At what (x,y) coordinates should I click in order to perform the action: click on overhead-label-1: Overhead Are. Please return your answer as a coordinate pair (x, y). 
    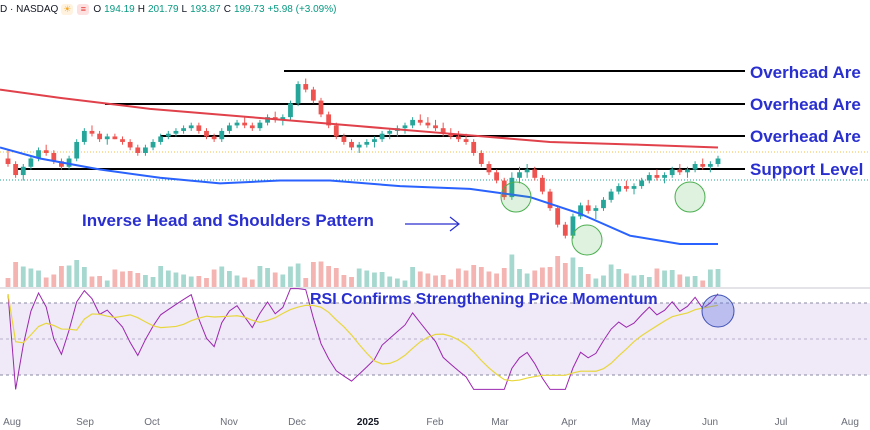
    Looking at the image, I should click on (805, 72).